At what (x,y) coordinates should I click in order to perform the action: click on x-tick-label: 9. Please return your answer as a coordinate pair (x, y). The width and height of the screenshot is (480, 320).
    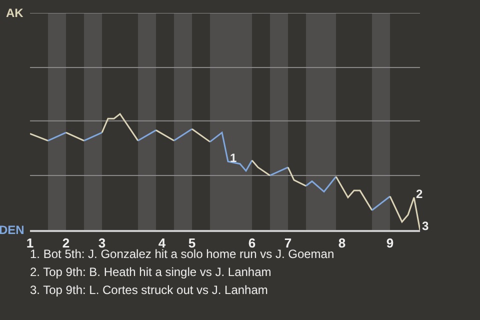
    Looking at the image, I should click on (390, 242).